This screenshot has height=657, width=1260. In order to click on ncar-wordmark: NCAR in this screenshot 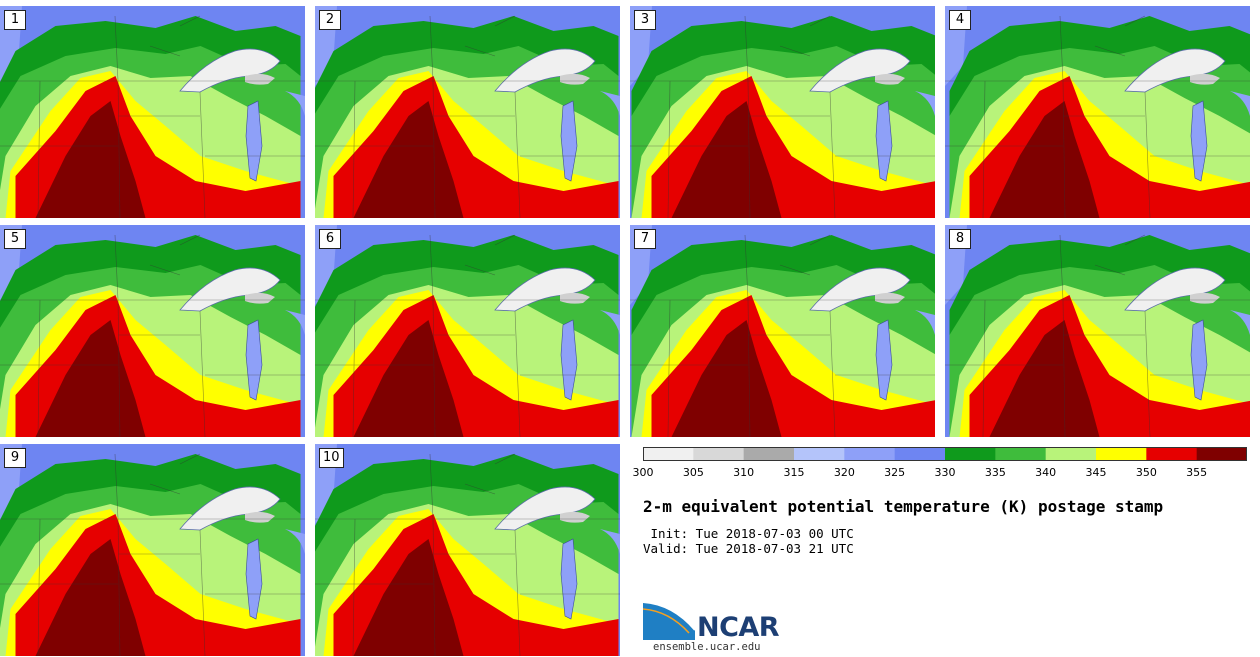, I will do `click(738, 627)`.